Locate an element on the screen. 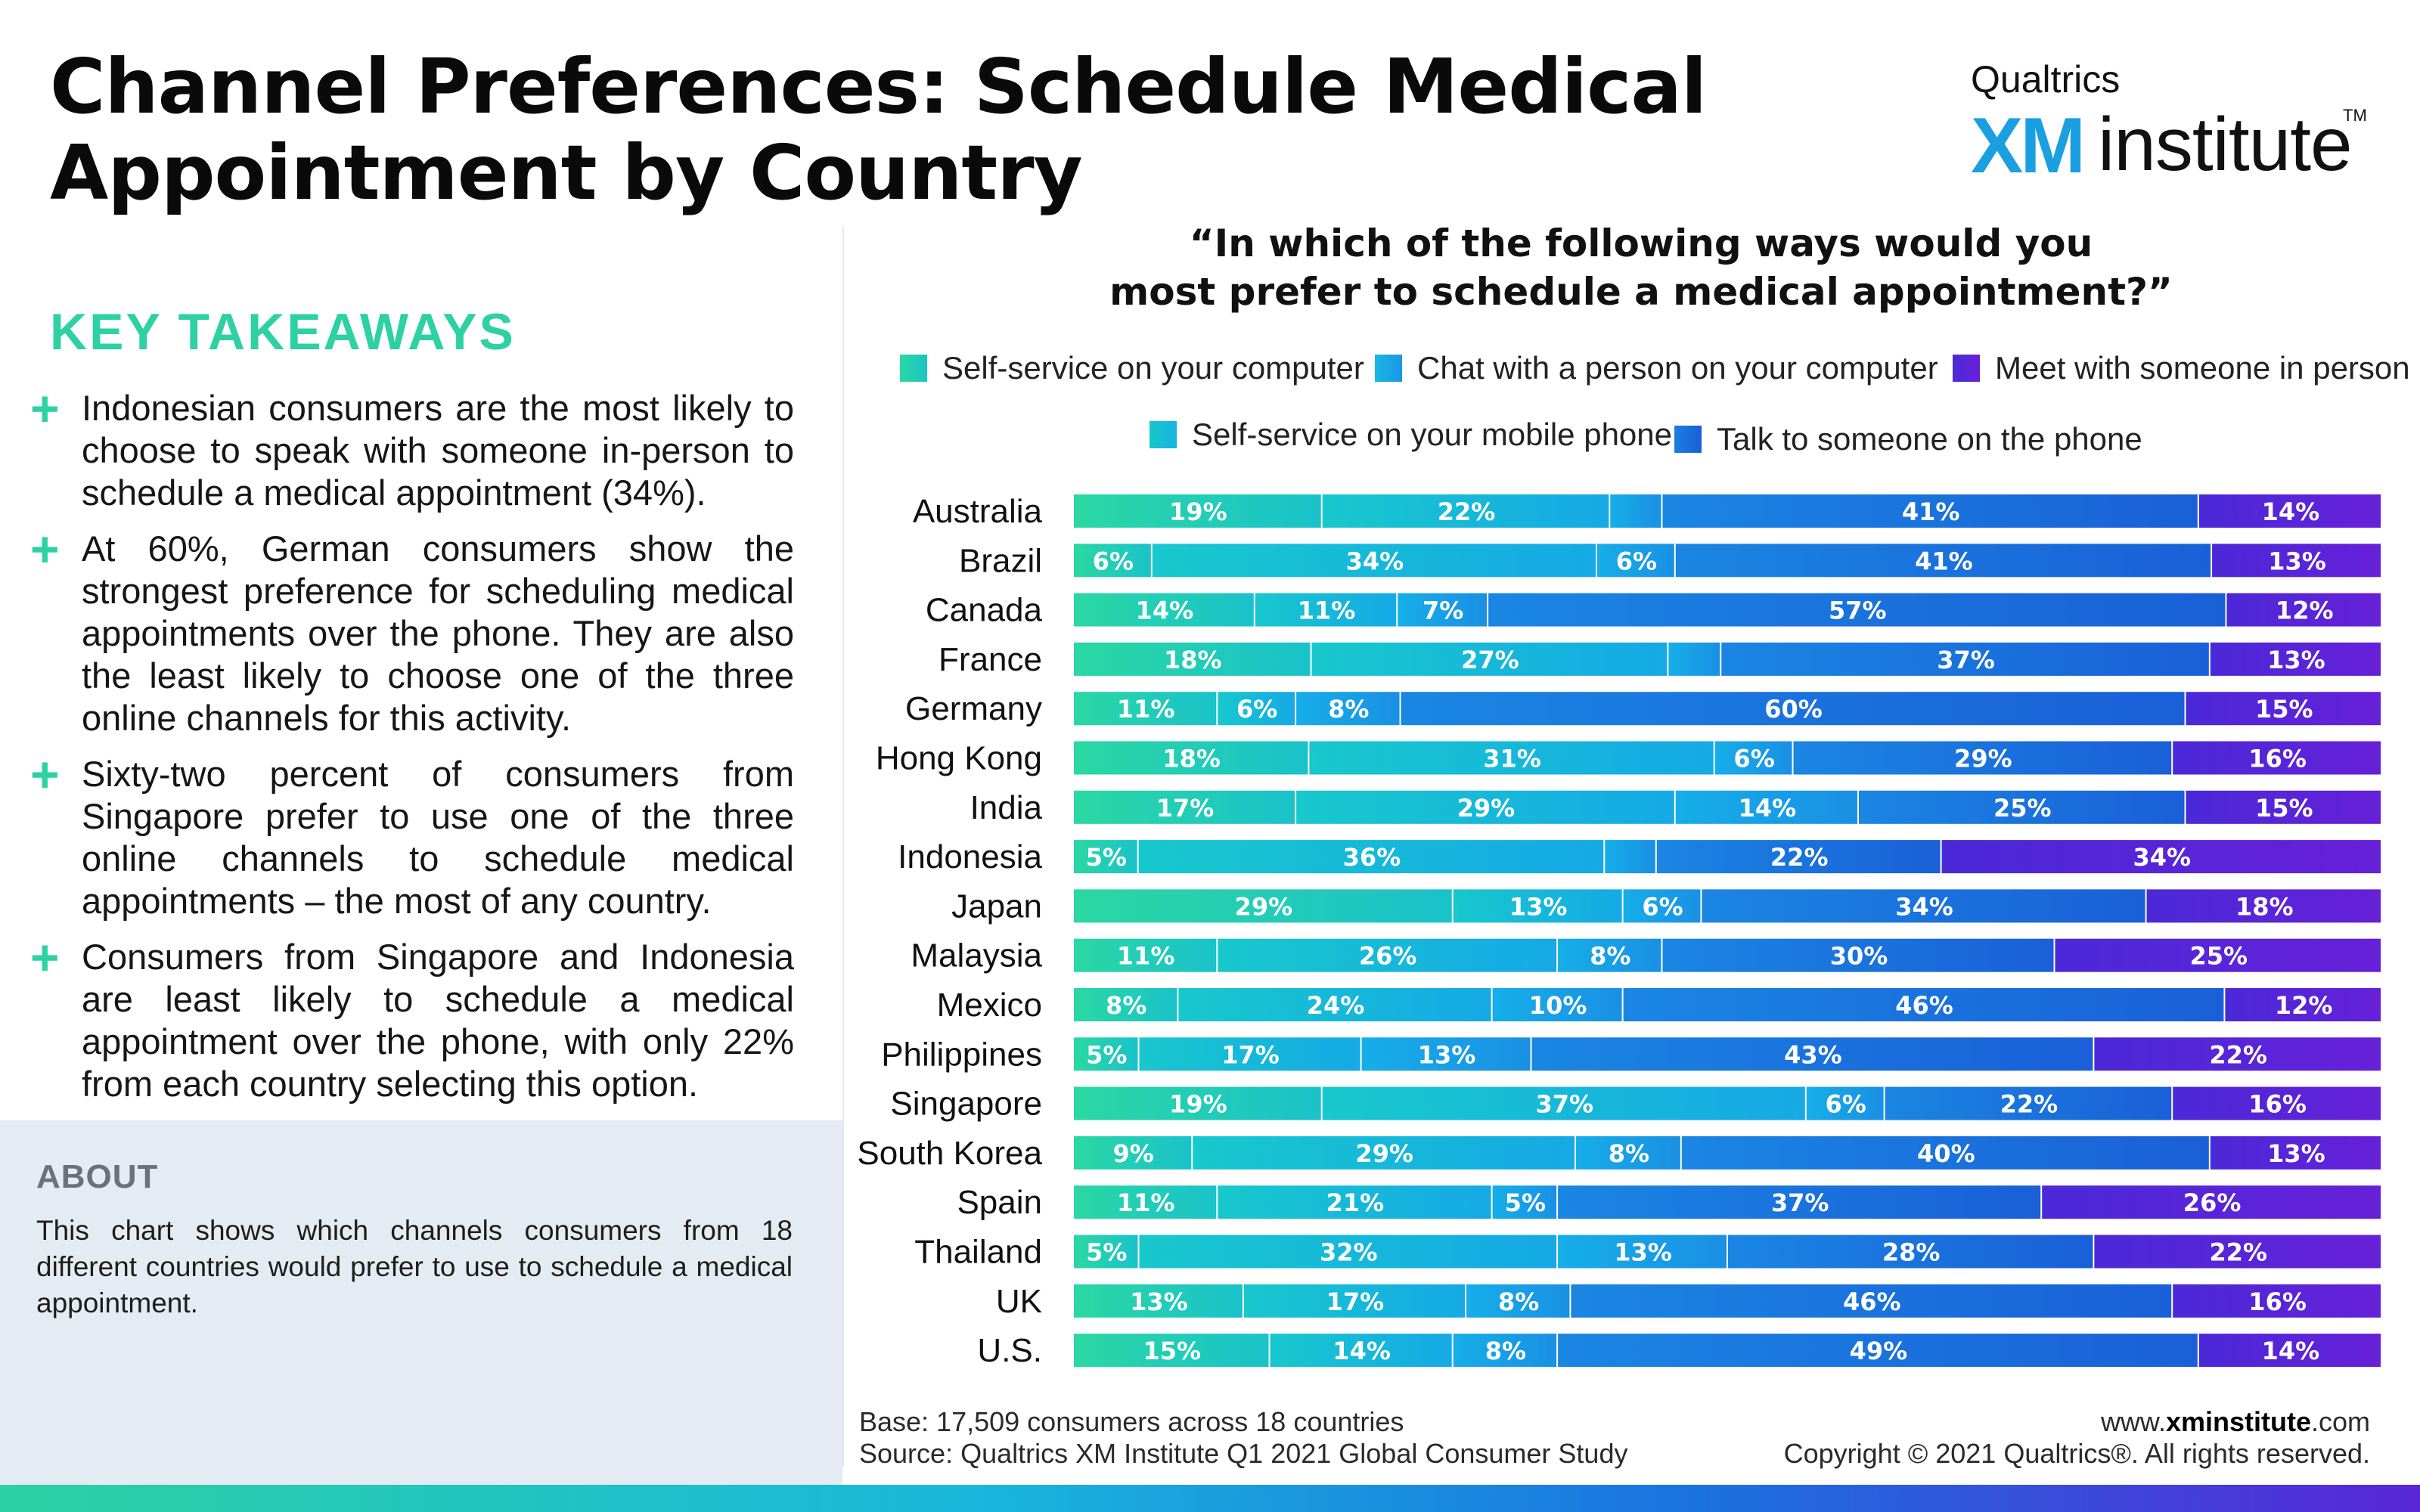  bar-segment-u-s-s1 is located at coordinates (1361, 1351).